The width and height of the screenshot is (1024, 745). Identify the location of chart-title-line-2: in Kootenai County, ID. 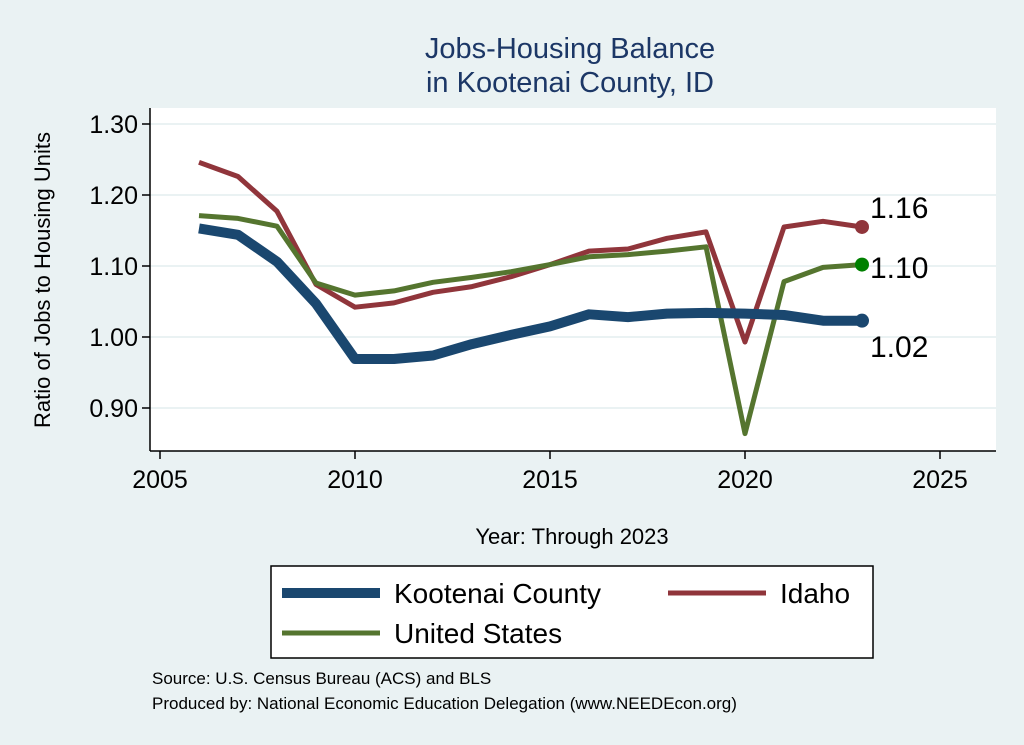
(570, 83).